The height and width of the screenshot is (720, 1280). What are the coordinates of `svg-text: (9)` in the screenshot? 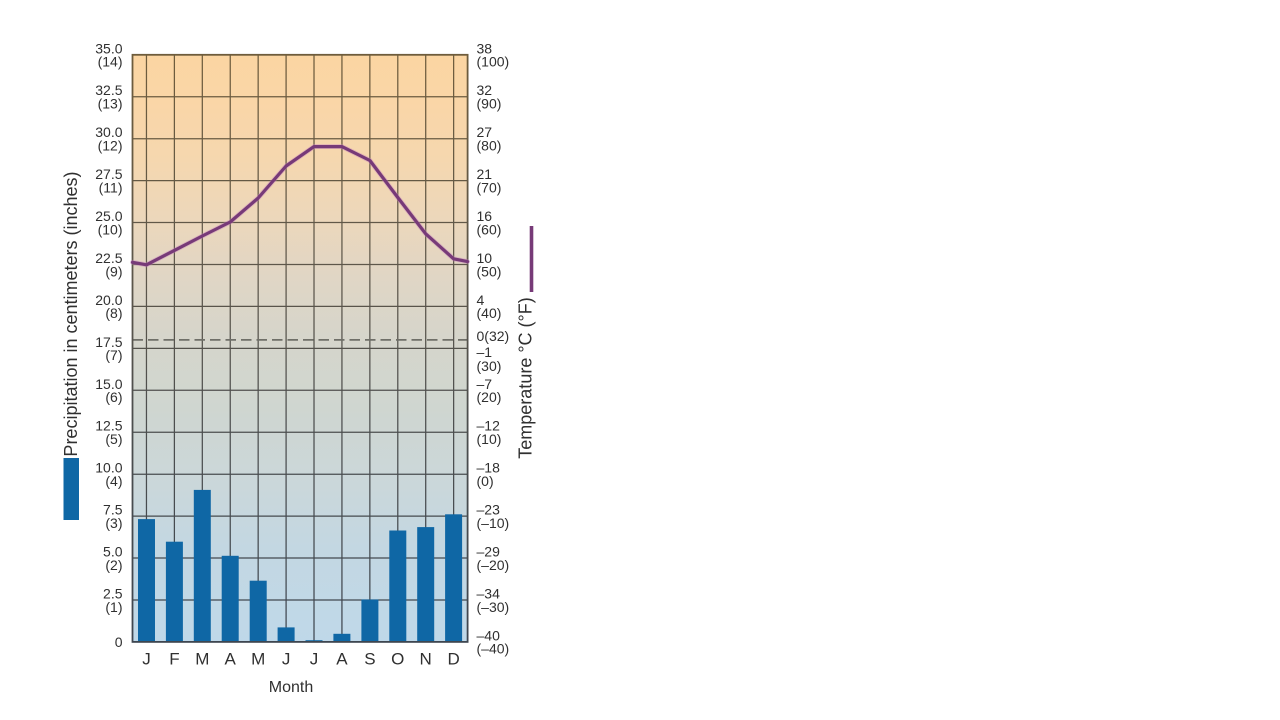 It's located at (113, 271).